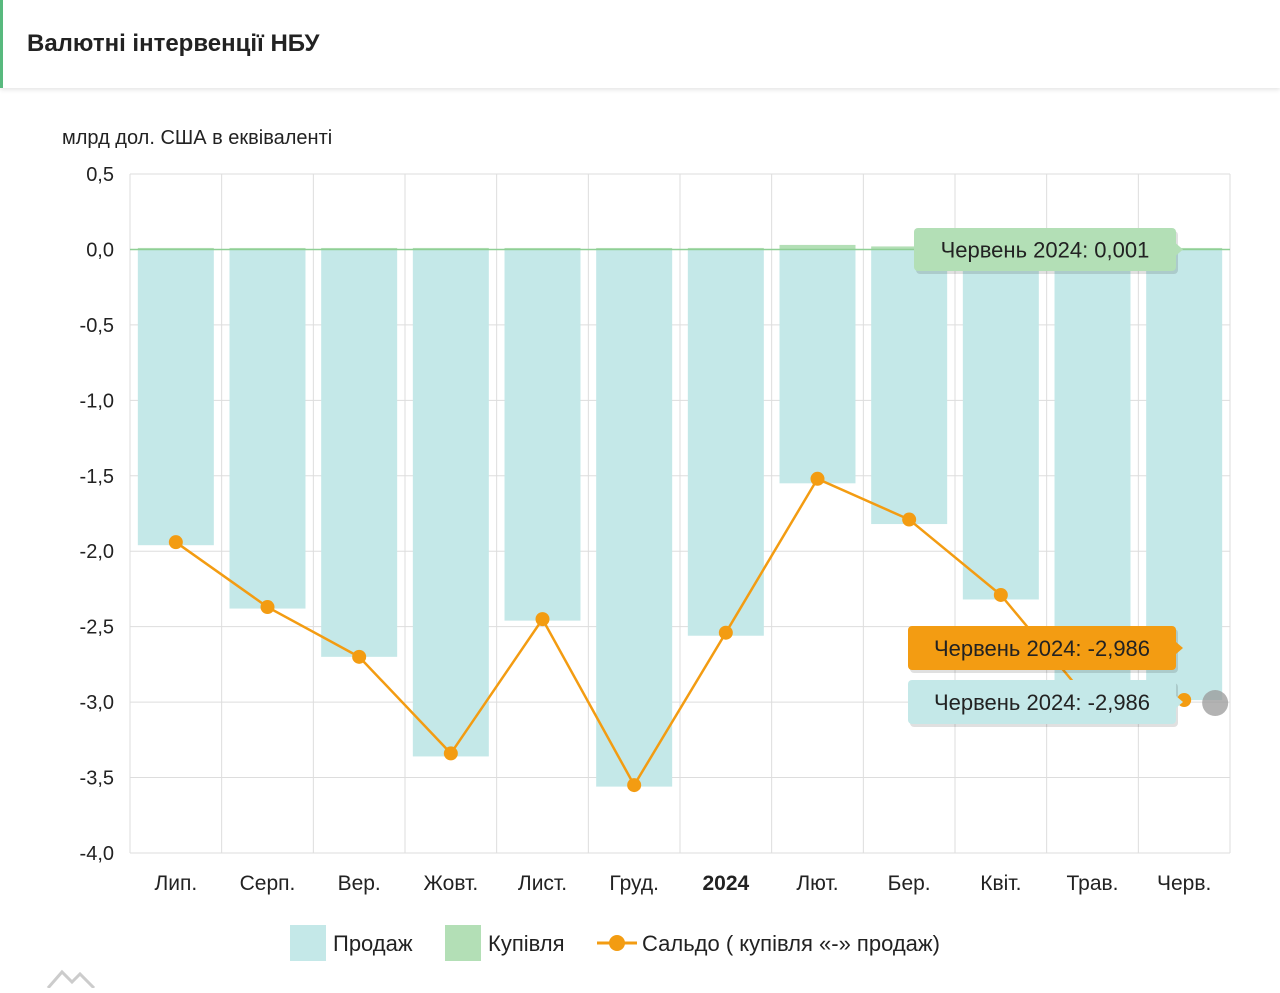  Describe the element at coordinates (463, 943) in the screenshot. I see `legend-swatch-purchase` at that location.